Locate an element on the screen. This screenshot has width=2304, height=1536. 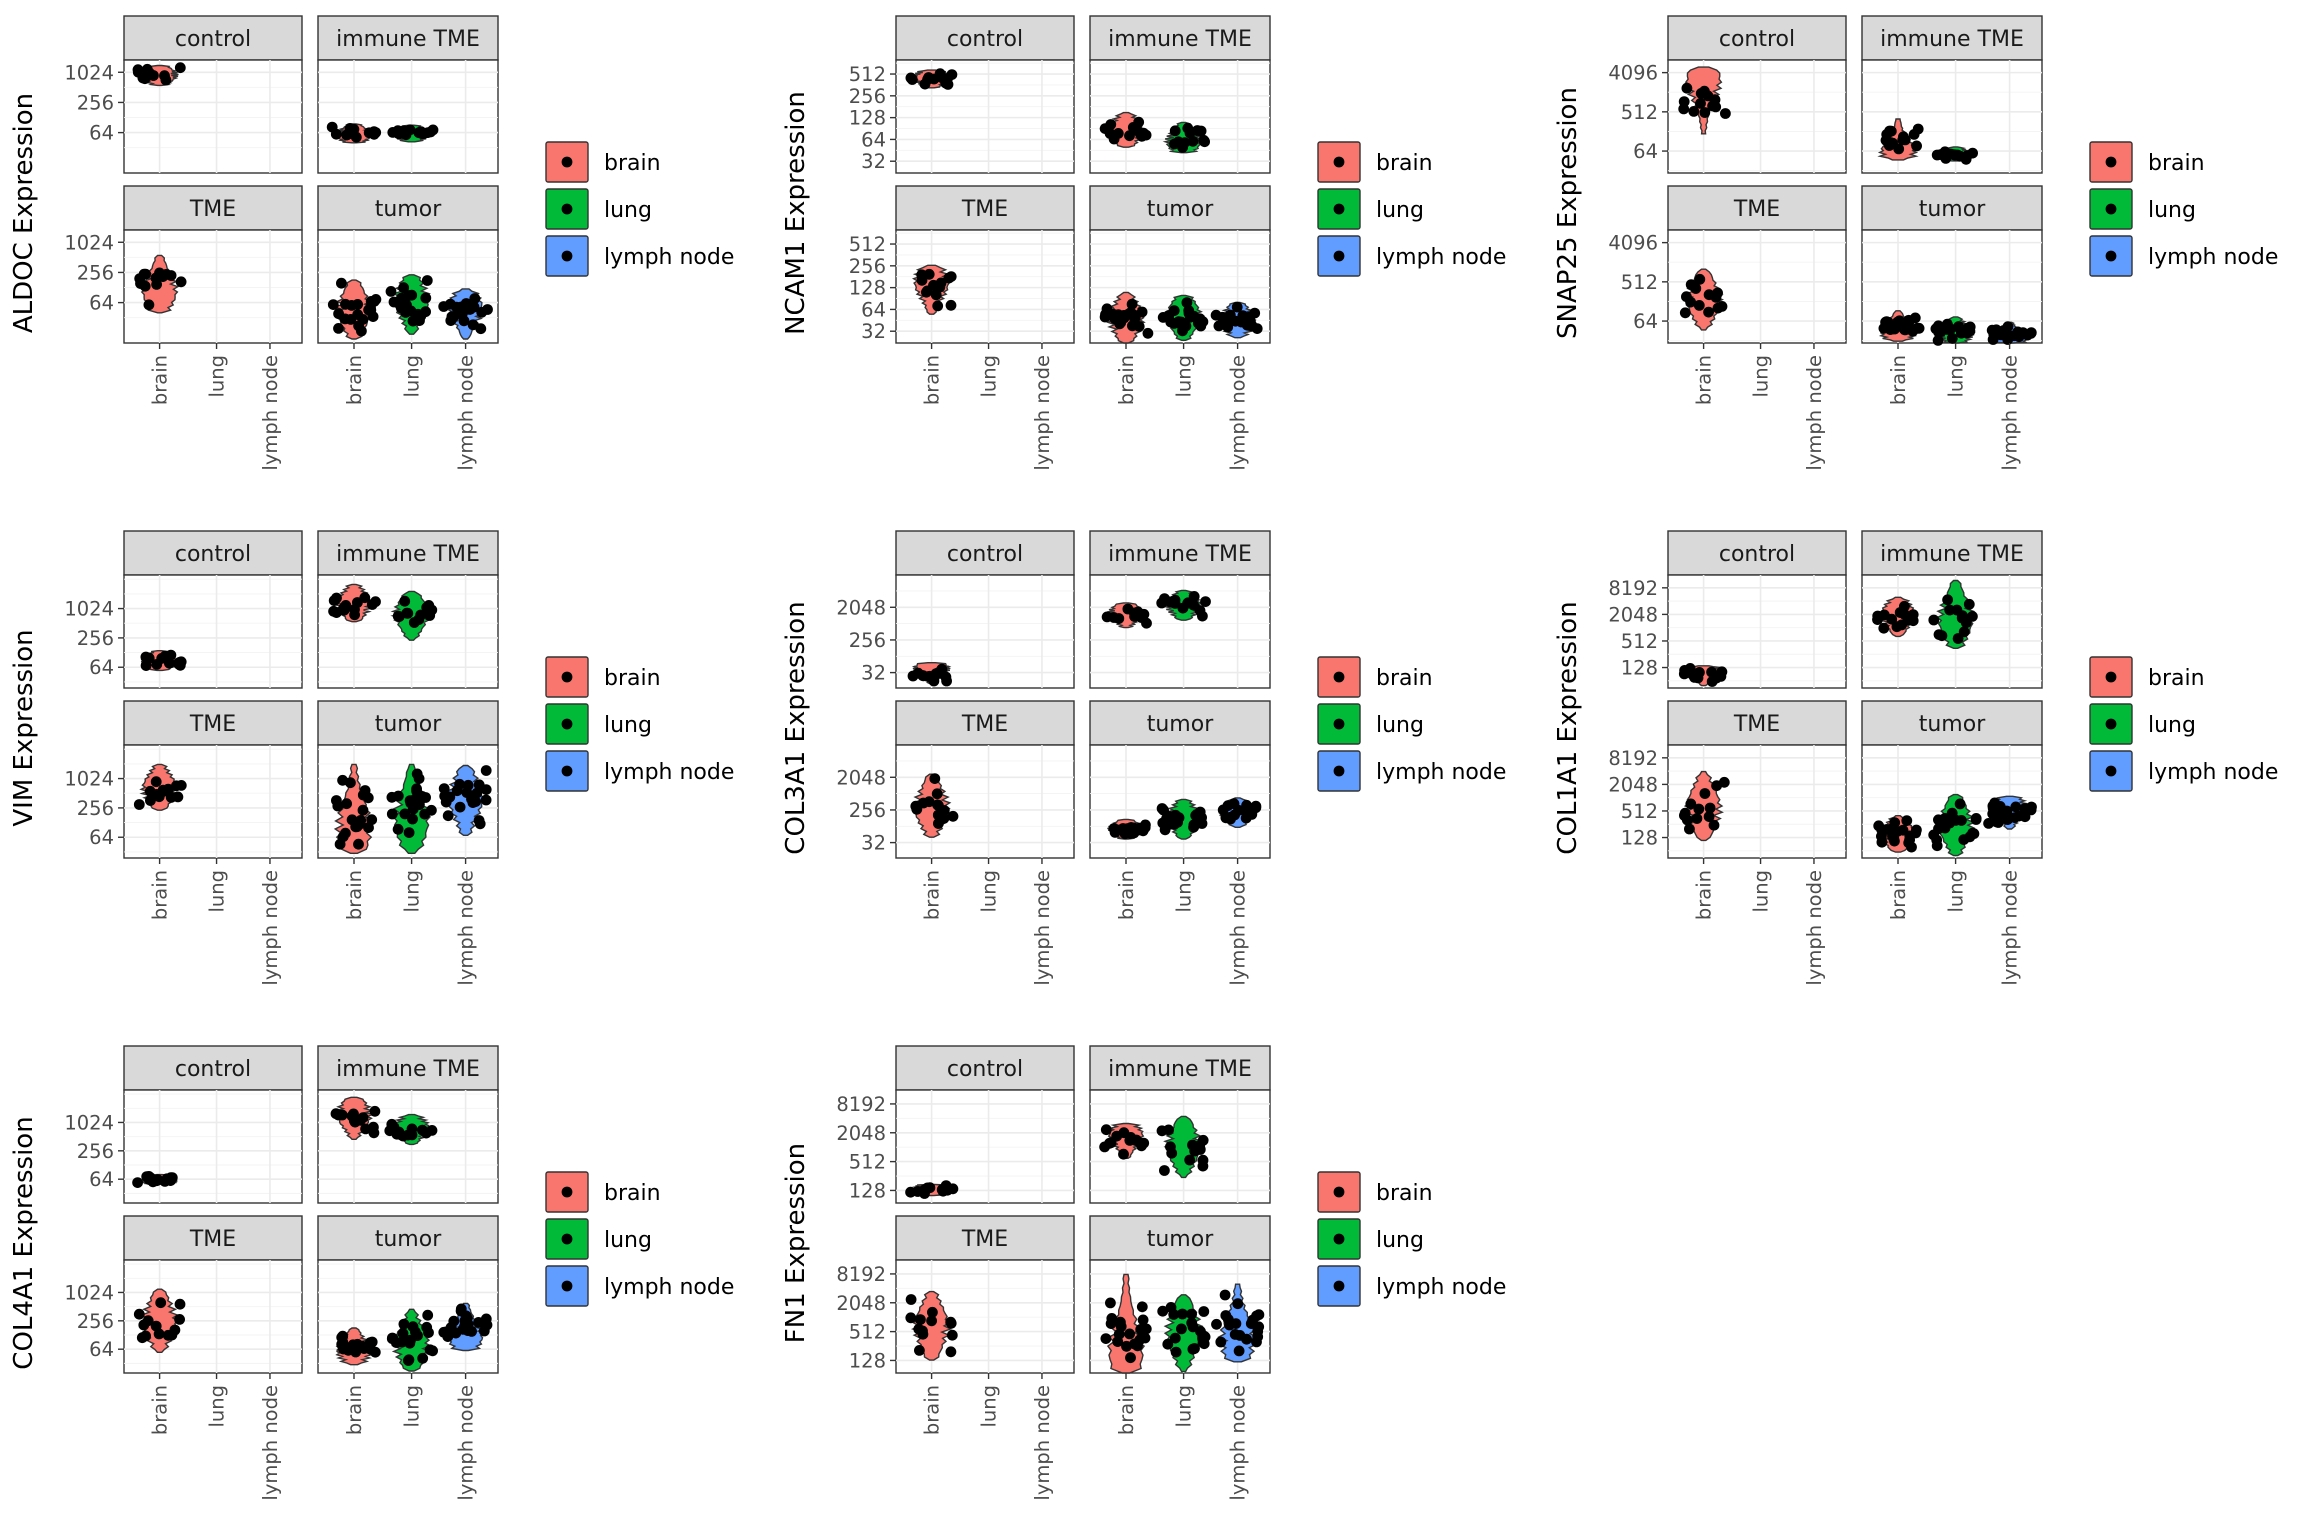
x-tick-label: brain is located at coordinates (354, 1410).